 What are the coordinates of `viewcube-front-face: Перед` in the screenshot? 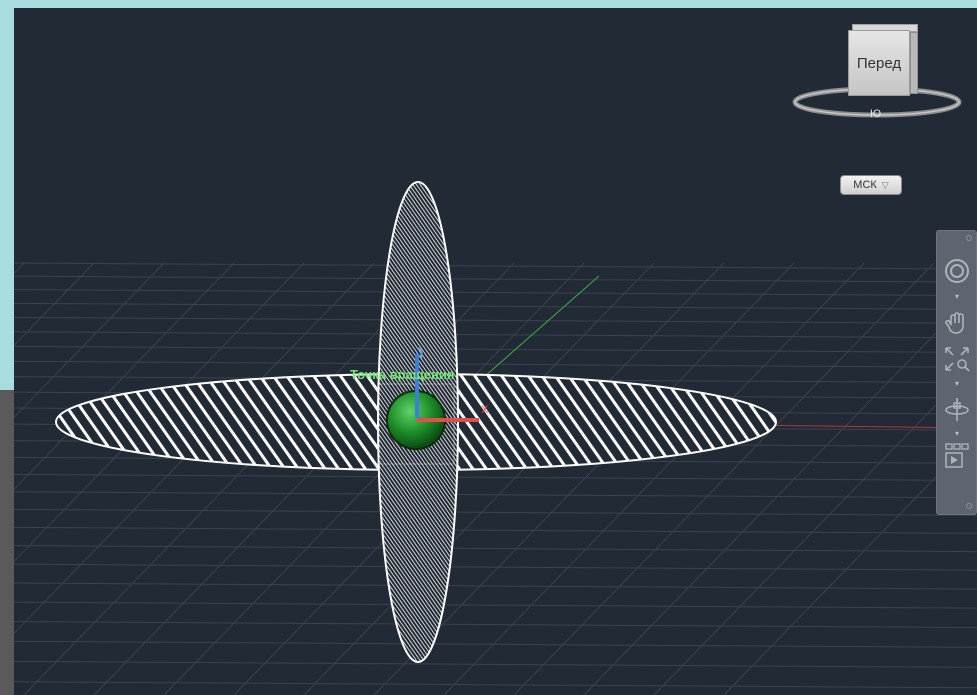 It's located at (879, 63).